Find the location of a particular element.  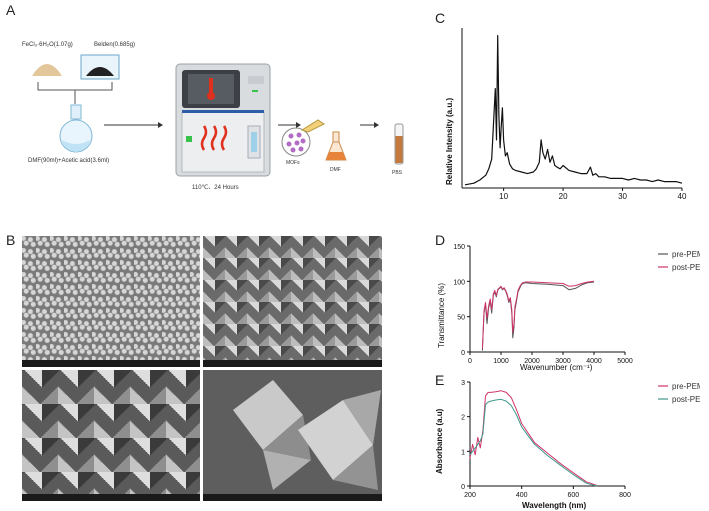

solvent-label: DMF(90ml)+Acetic acid(3.6ml) is located at coordinates (69, 161).